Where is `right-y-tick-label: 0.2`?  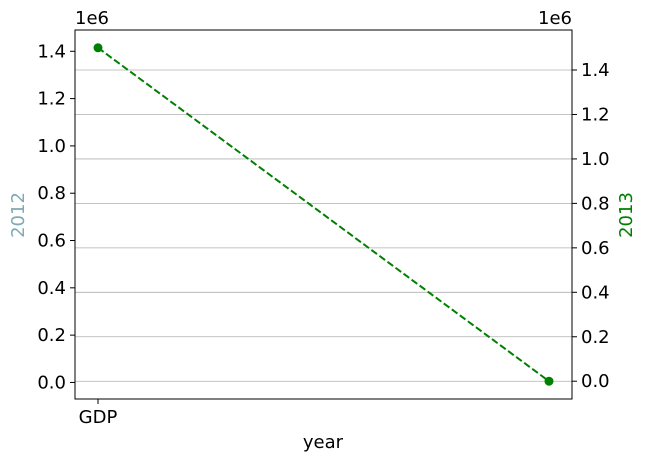 right-y-tick-label: 0.2 is located at coordinates (595, 337).